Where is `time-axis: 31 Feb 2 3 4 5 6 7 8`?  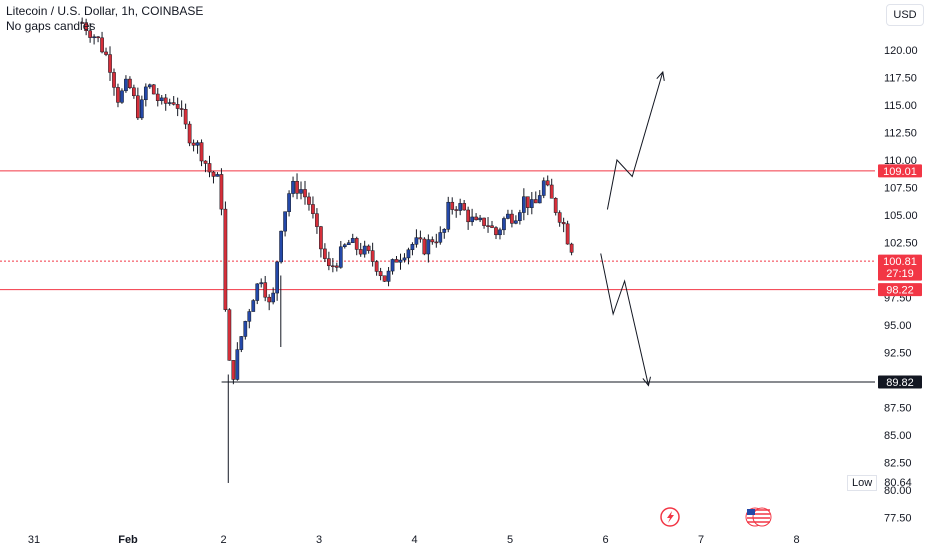
time-axis: 31 Feb 2 3 4 5 6 7 8 is located at coordinates (414, 540).